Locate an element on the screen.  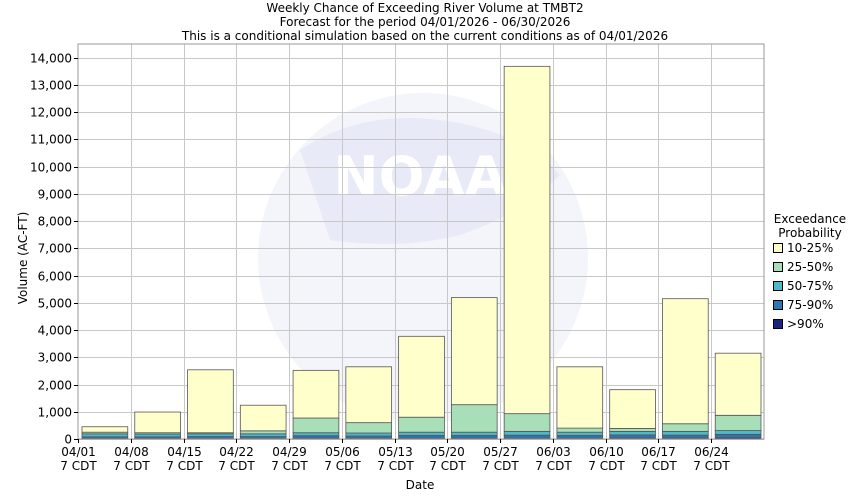
x-tick-label: 04/15 is located at coordinates (184, 452).